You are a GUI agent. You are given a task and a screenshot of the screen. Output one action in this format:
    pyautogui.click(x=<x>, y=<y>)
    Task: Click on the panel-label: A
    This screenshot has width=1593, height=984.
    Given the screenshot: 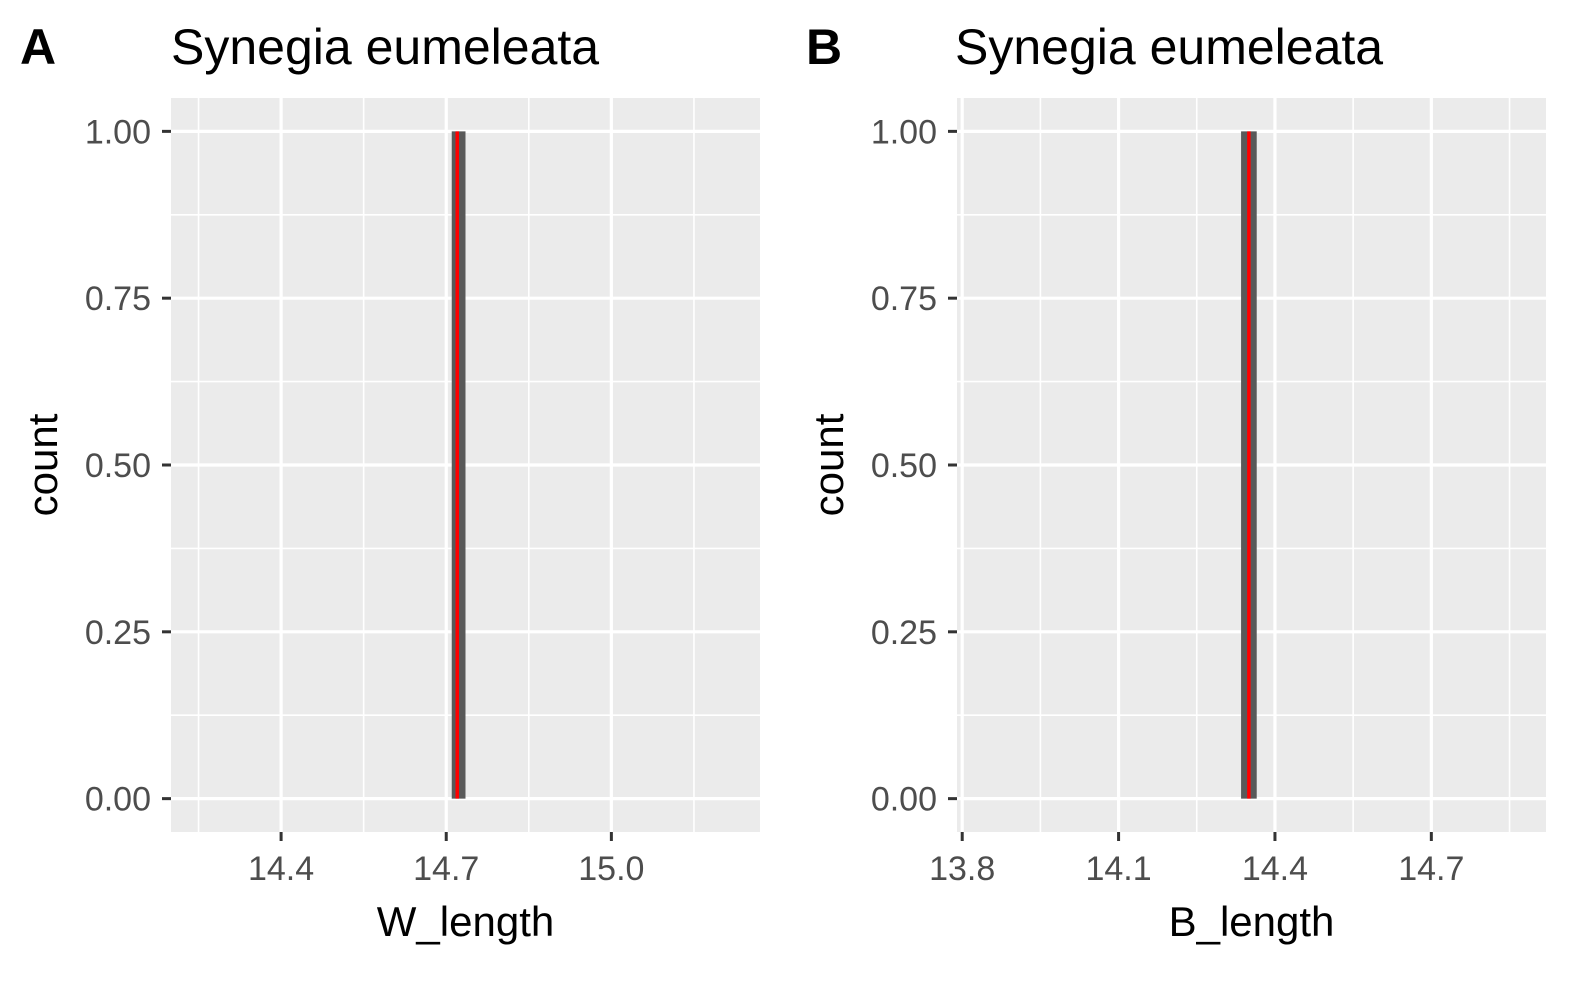 What is the action you would take?
    pyautogui.click(x=38, y=47)
    